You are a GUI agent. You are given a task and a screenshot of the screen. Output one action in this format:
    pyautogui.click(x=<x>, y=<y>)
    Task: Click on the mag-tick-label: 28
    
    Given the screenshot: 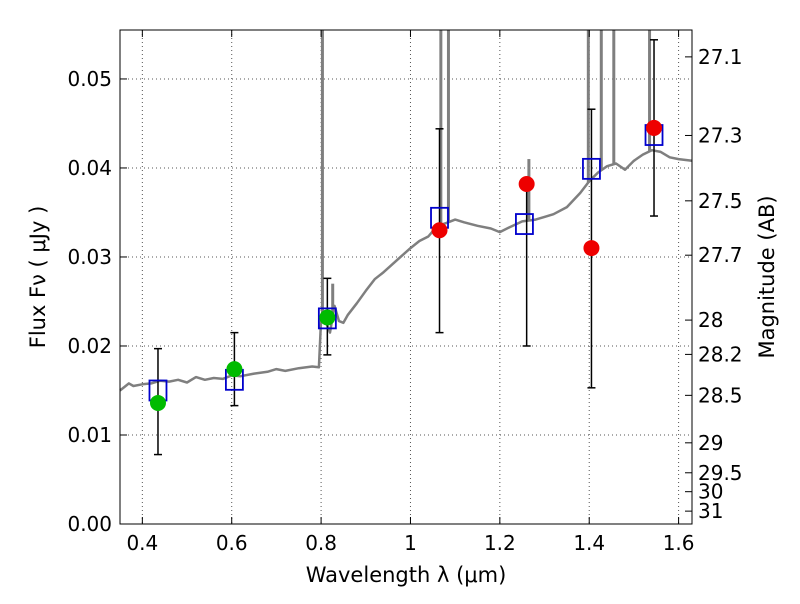 What is the action you would take?
    pyautogui.click(x=710, y=320)
    